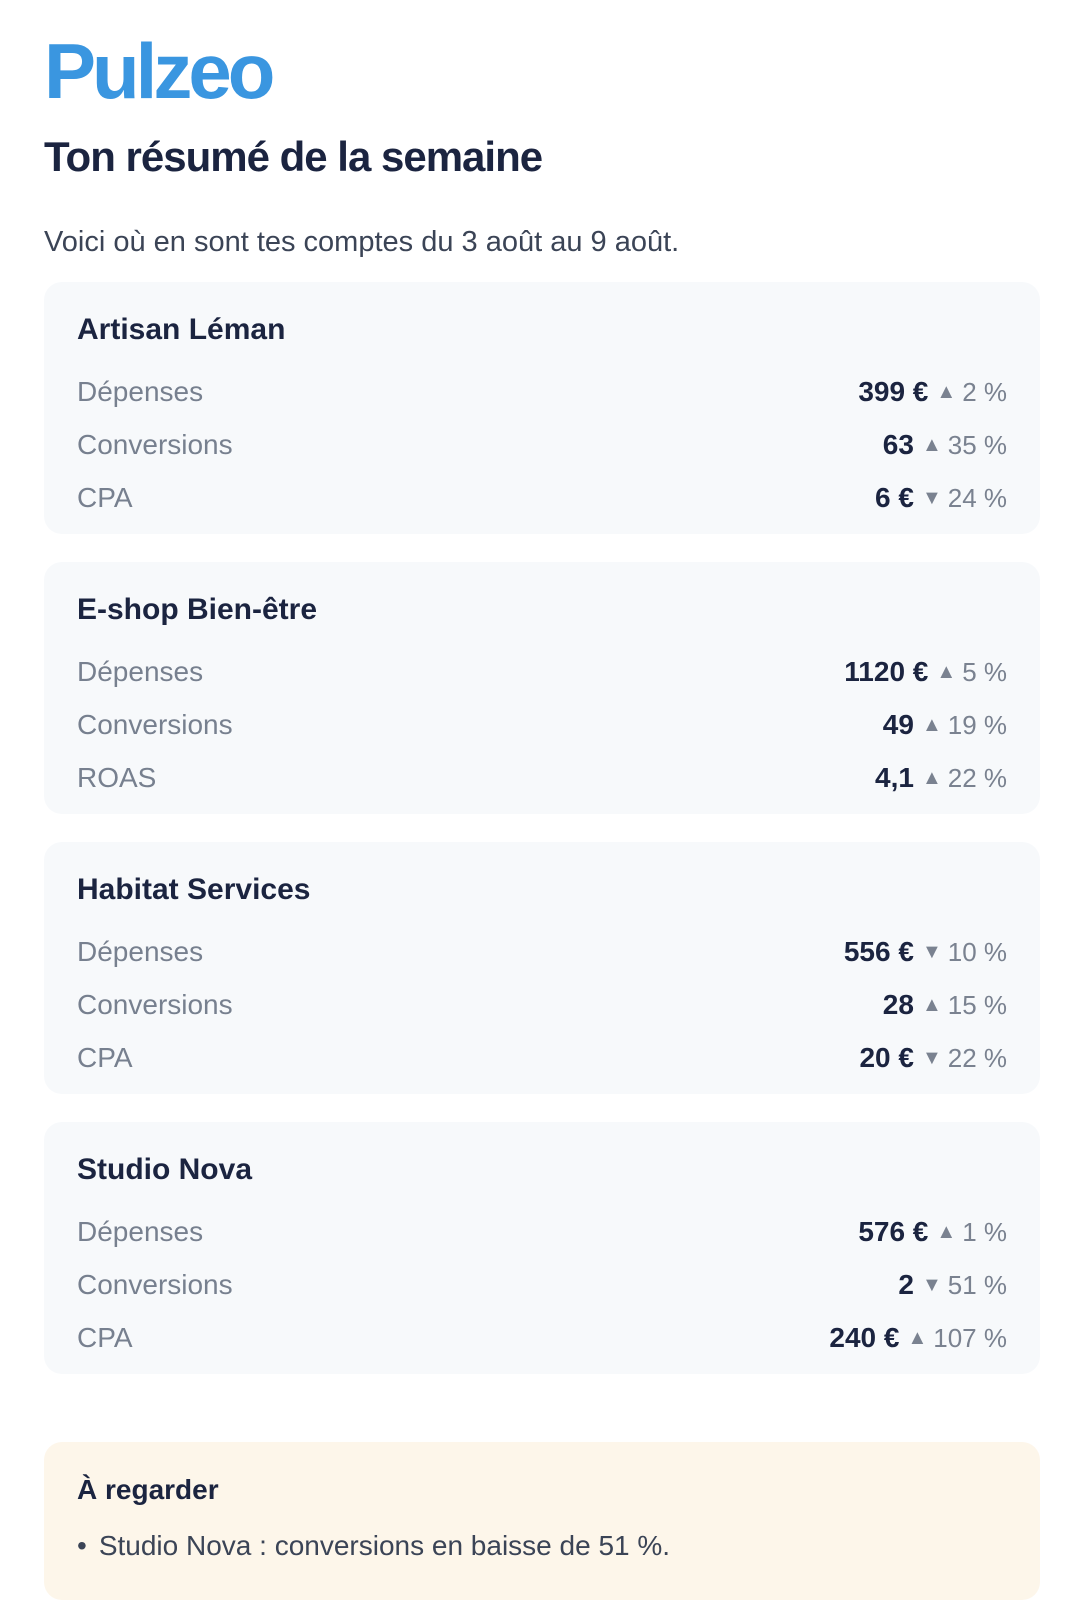  What do you see at coordinates (984, 392) in the screenshot?
I see `metric-change: 2 %` at bounding box center [984, 392].